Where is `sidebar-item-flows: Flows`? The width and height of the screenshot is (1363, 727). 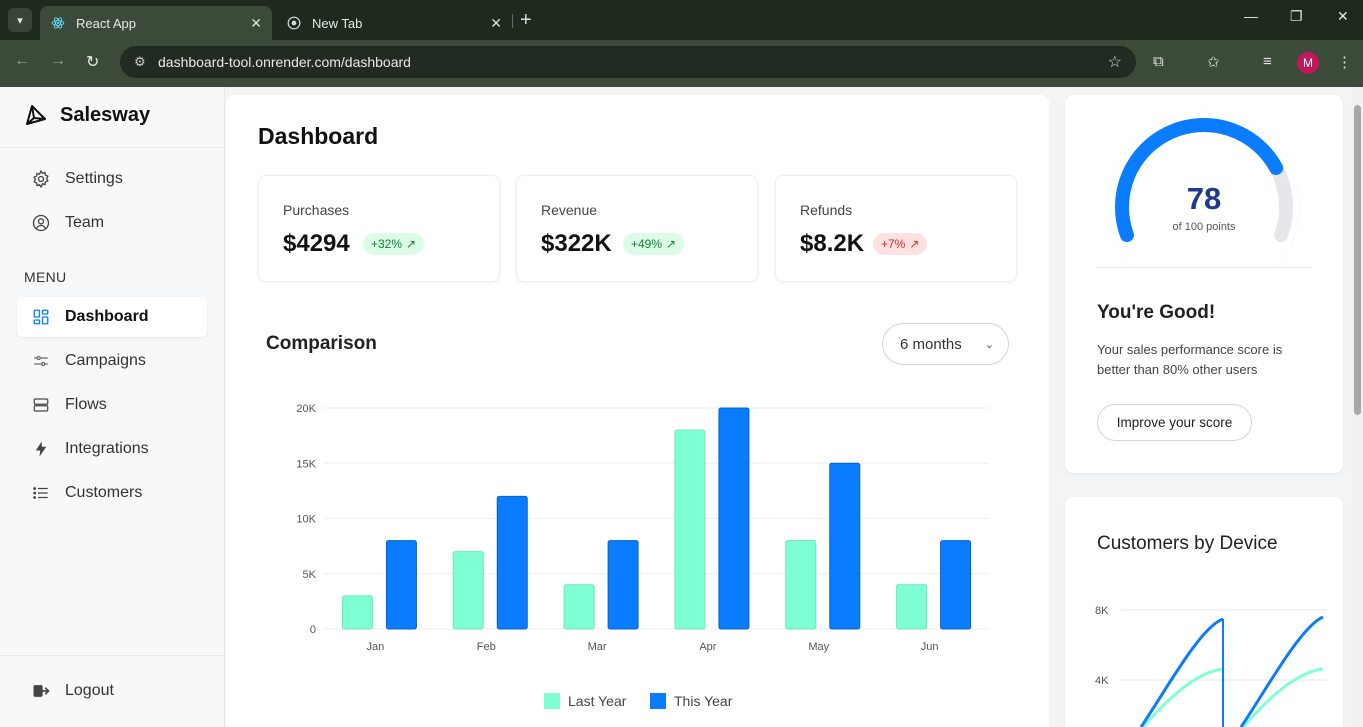 sidebar-item-flows: Flows is located at coordinates (112, 405).